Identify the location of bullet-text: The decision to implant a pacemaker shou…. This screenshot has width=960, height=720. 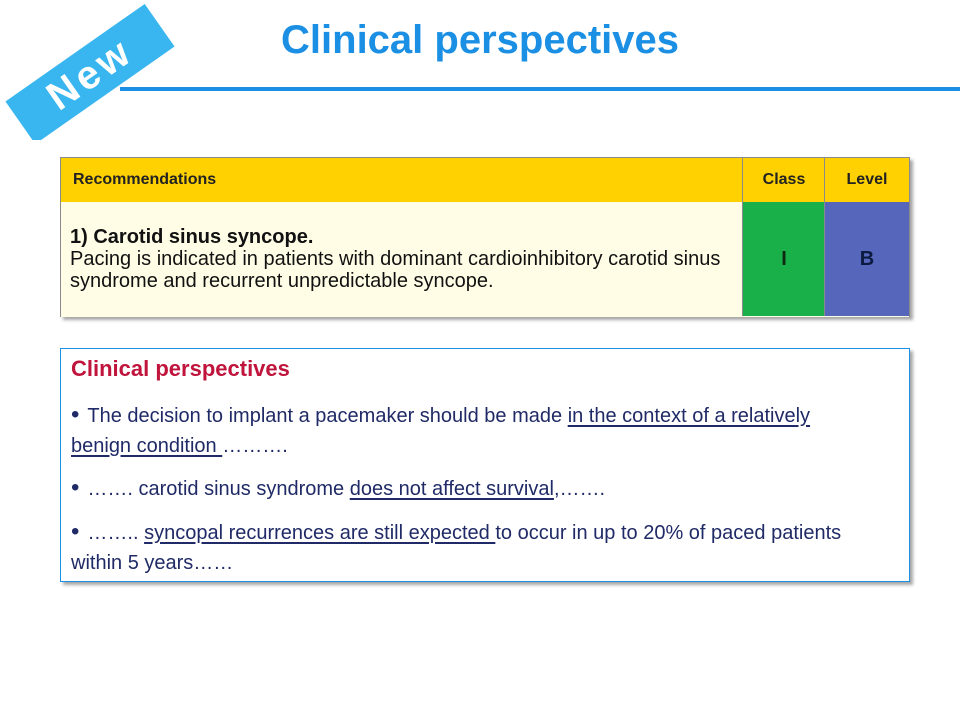
(327, 416).